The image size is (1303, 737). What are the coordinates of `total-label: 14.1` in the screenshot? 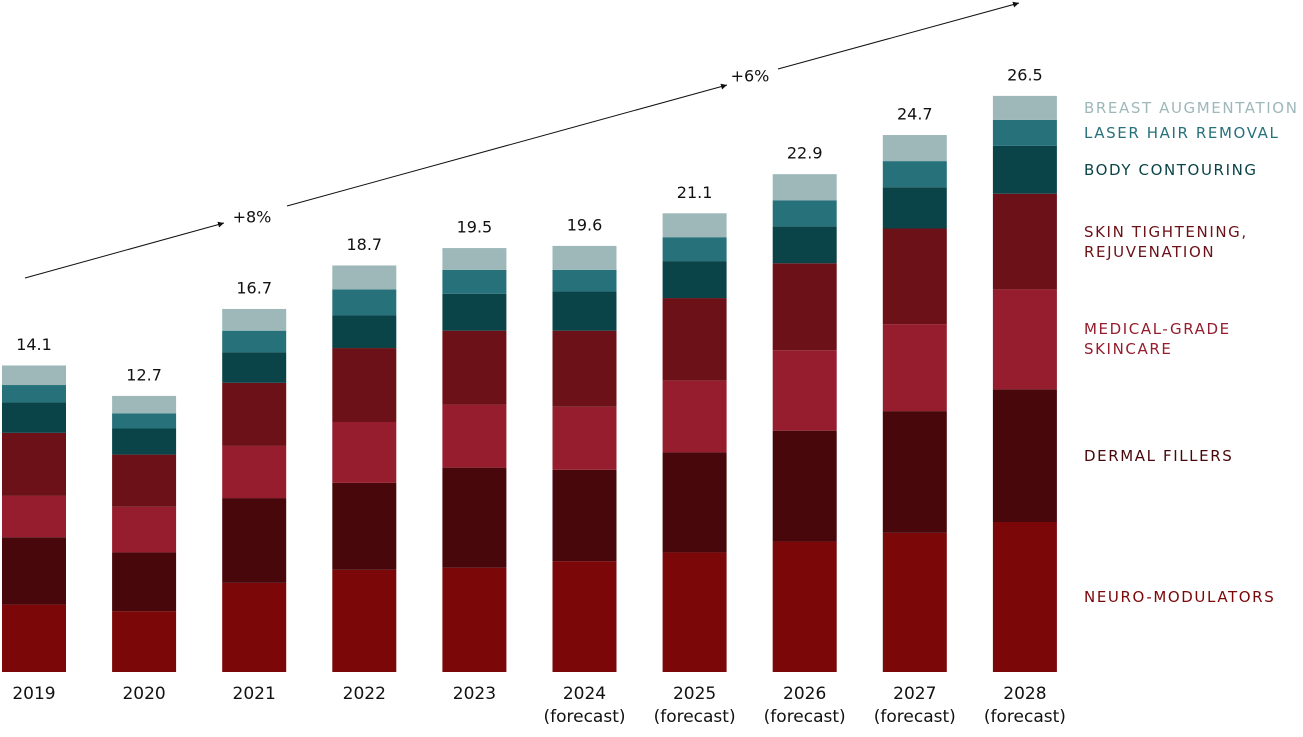 It's located at (34, 344).